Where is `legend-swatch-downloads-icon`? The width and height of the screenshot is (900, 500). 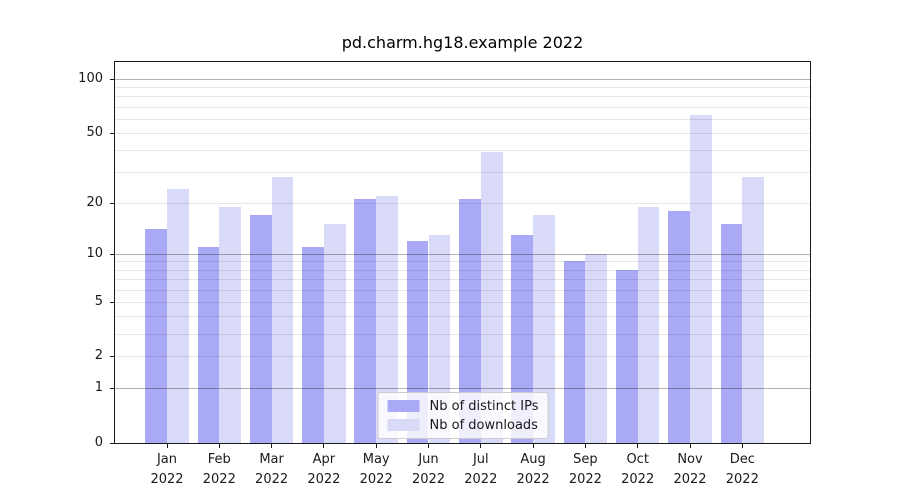 legend-swatch-downloads-icon is located at coordinates (403, 425).